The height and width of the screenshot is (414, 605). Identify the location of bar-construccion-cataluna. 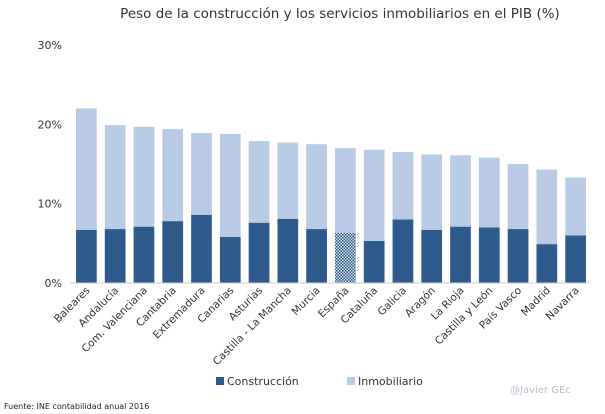
(374, 261).